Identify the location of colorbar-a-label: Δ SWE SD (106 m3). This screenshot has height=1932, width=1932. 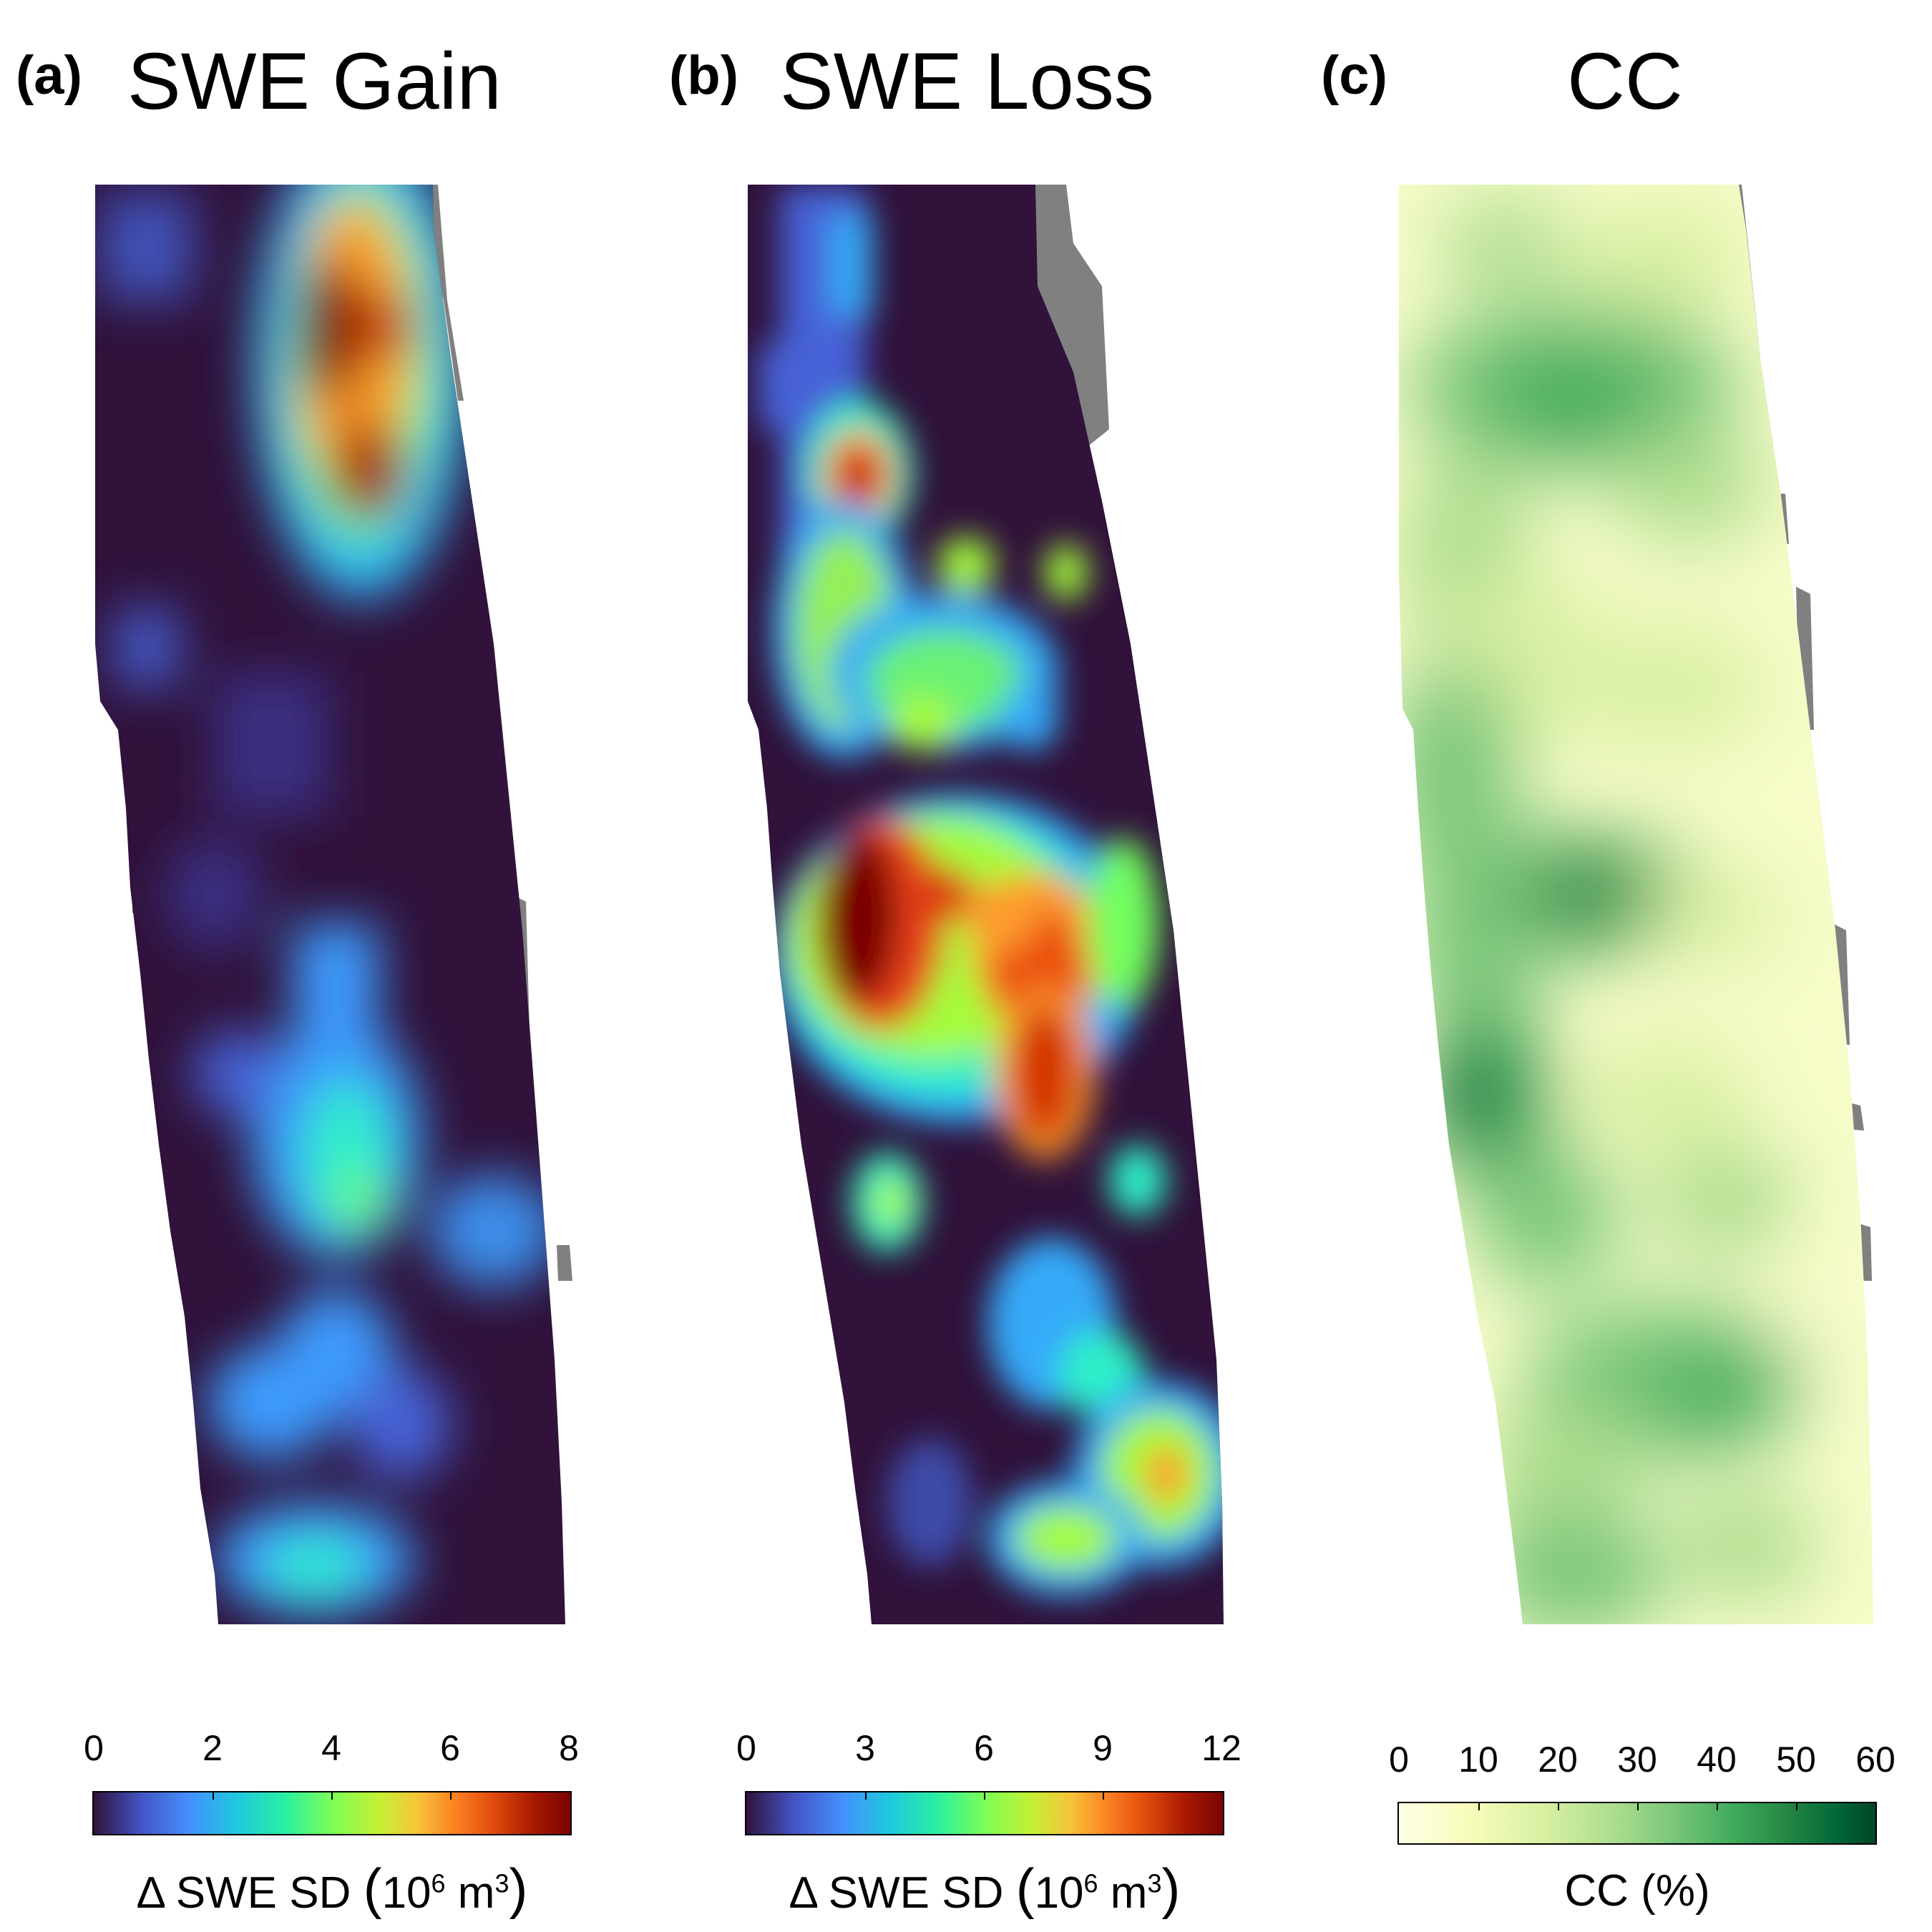
(332, 1888).